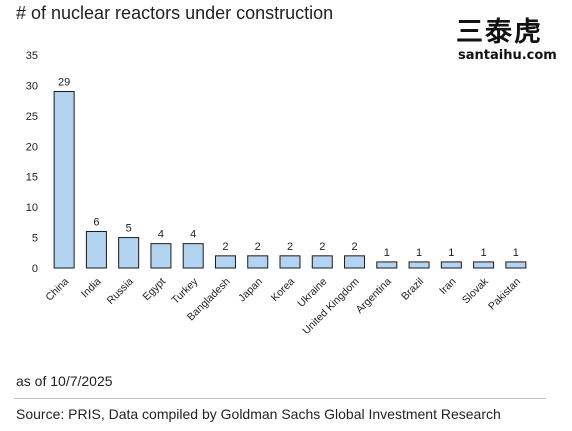  I want to click on y-tick-label: 35, so click(32, 56).